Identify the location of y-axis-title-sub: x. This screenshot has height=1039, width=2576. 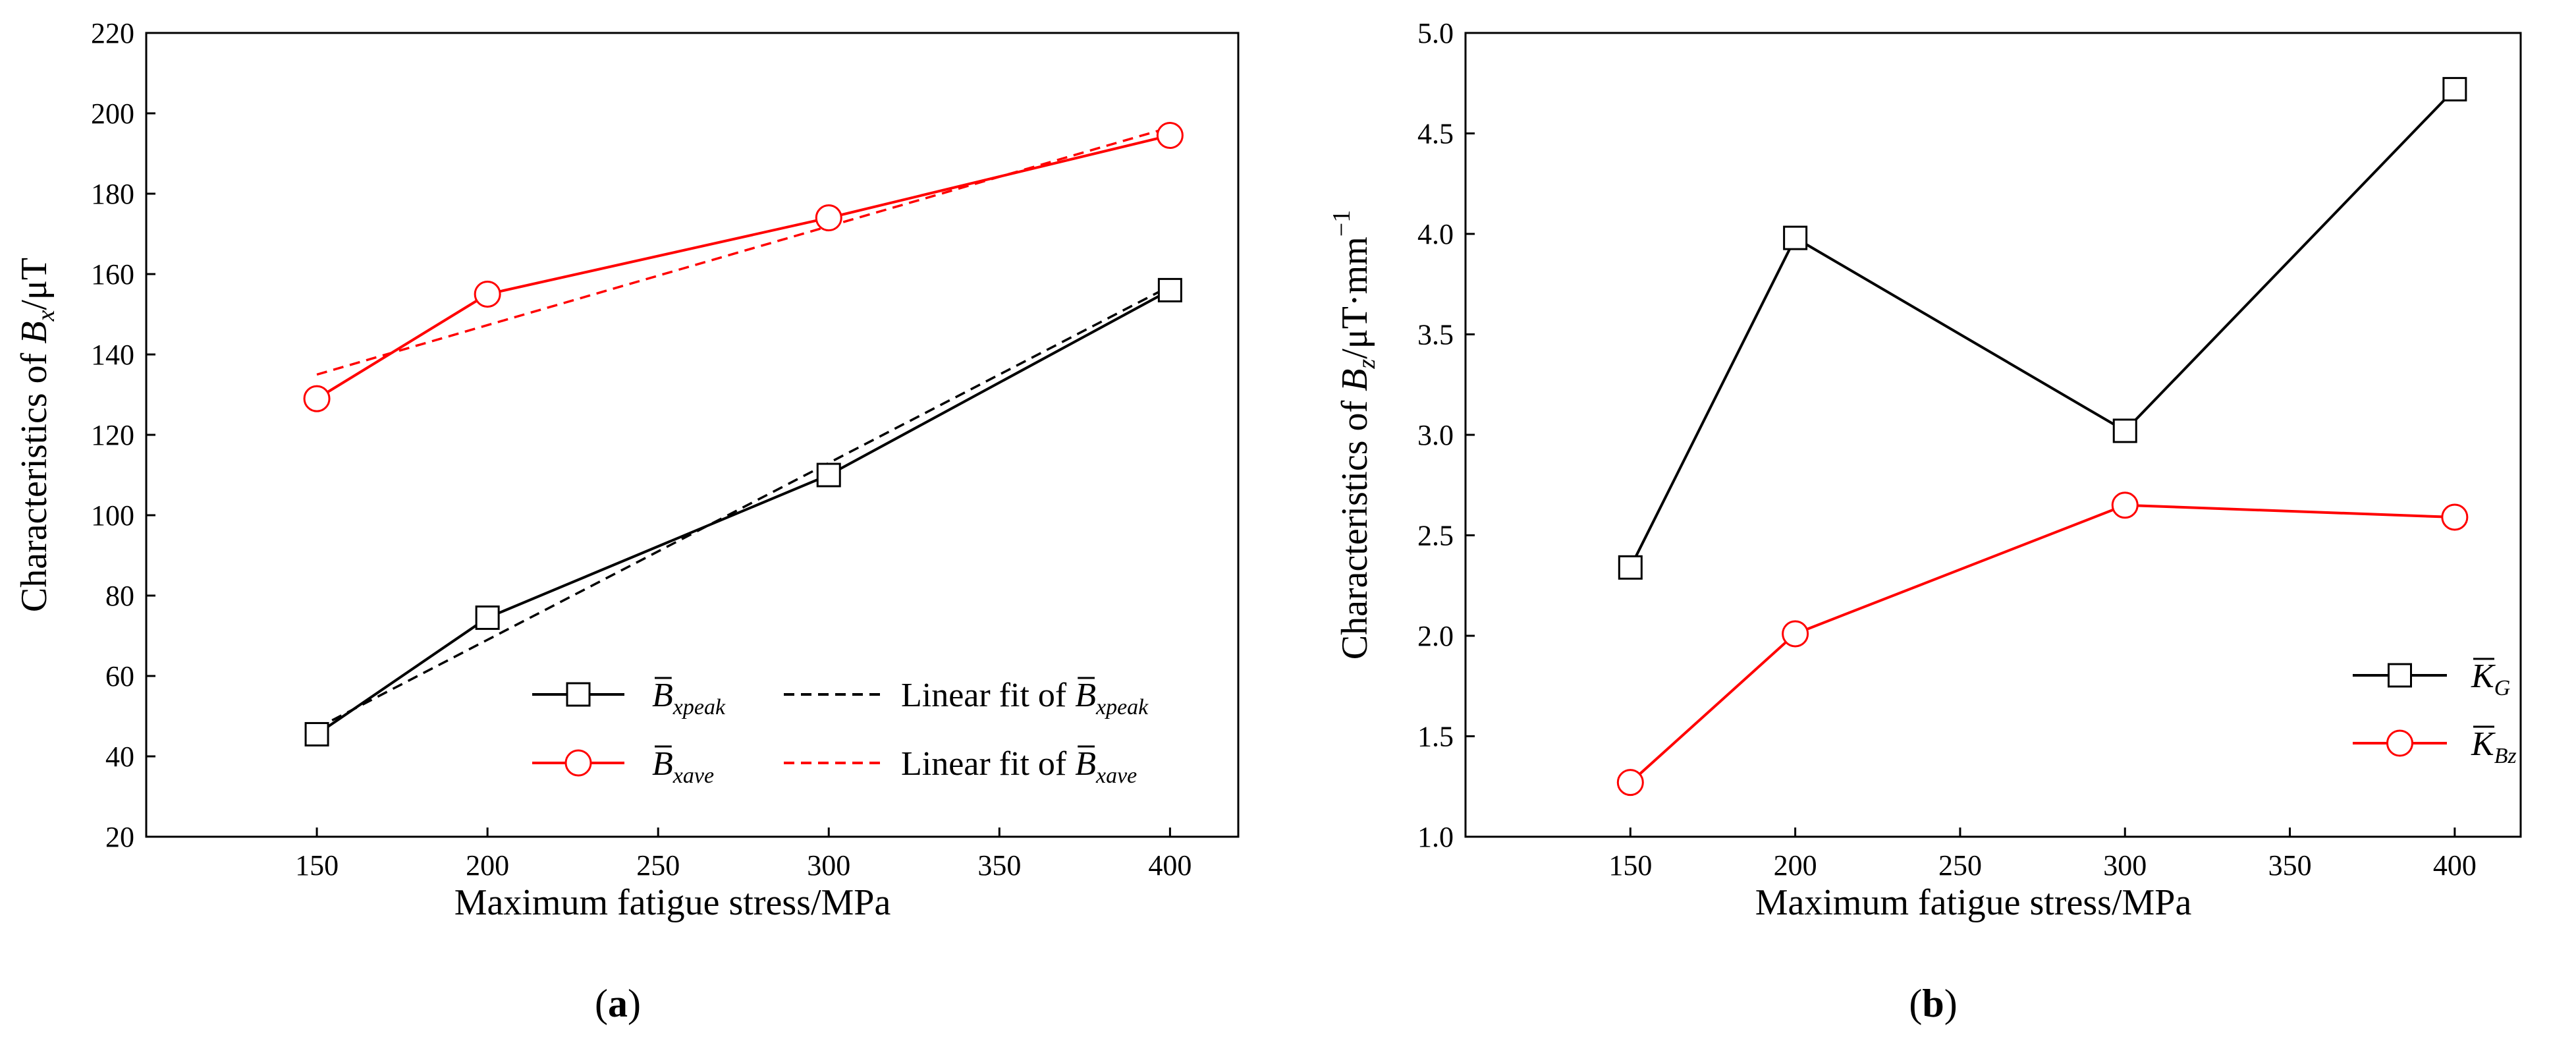
(46, 316).